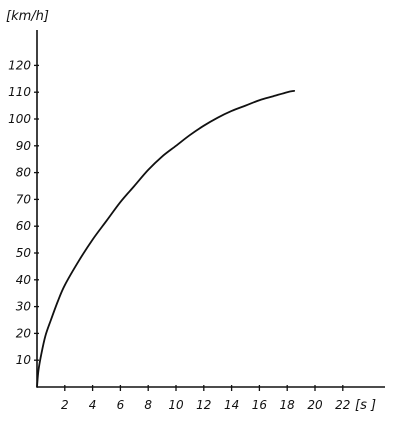  What do you see at coordinates (23, 212) in the screenshot?
I see `y-axis-ticks: 10 20 30 40 50 60 70 80 90 100 110 120` at bounding box center [23, 212].